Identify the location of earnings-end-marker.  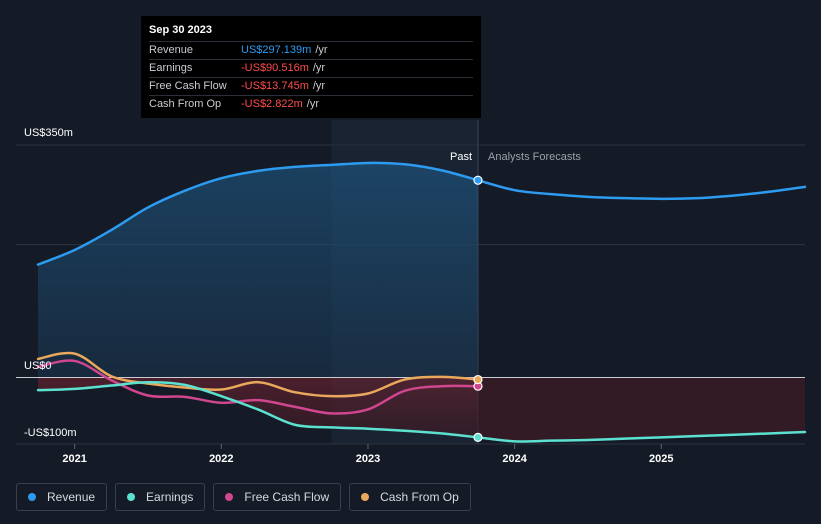
(478, 437).